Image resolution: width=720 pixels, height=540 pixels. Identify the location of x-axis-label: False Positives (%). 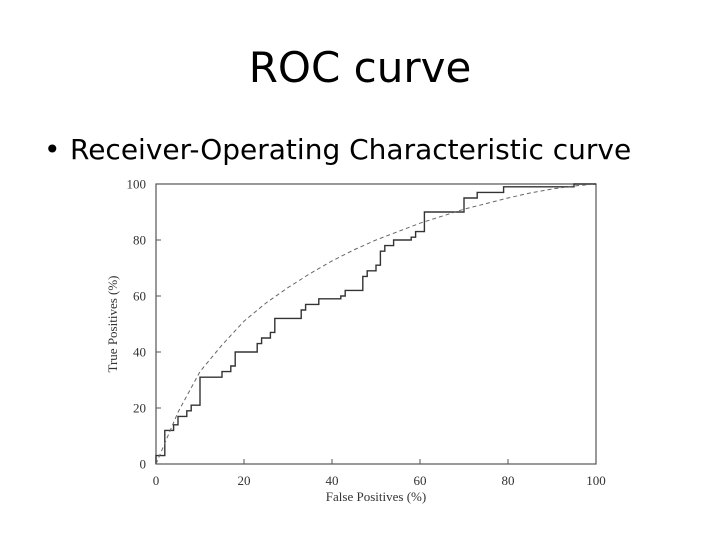
(376, 496).